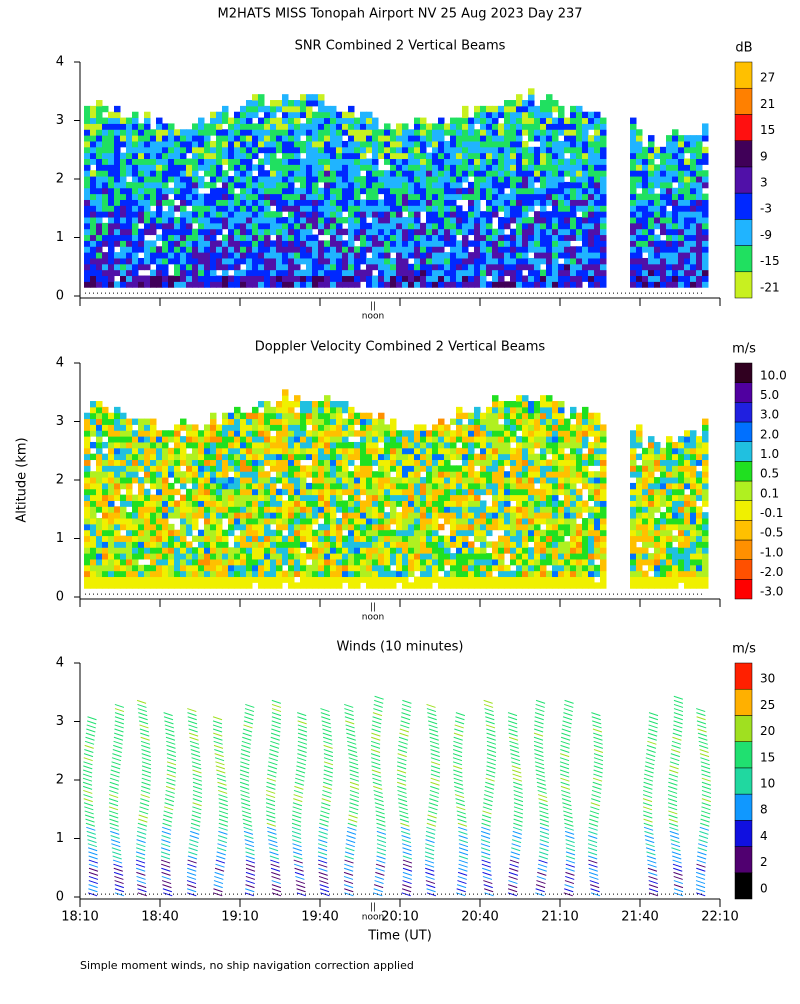 This screenshot has height=1004, width=800. I want to click on colorbar-swatch, so click(743, 154).